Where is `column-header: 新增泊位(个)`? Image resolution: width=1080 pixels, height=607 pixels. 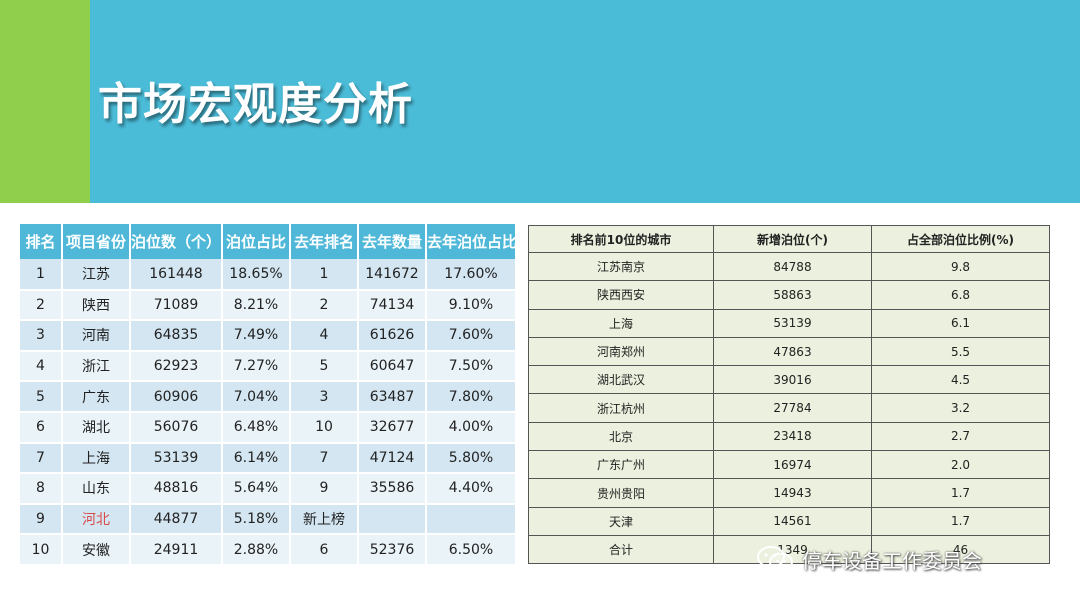
column-header: 新增泊位(个) is located at coordinates (792, 239).